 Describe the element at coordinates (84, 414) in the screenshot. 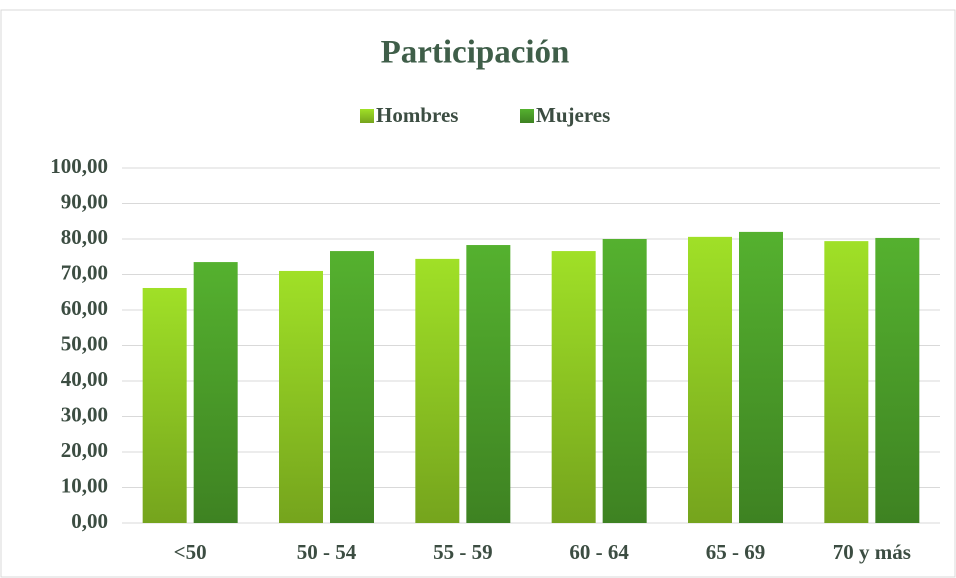

I see `y-tick-label: 30,00` at that location.